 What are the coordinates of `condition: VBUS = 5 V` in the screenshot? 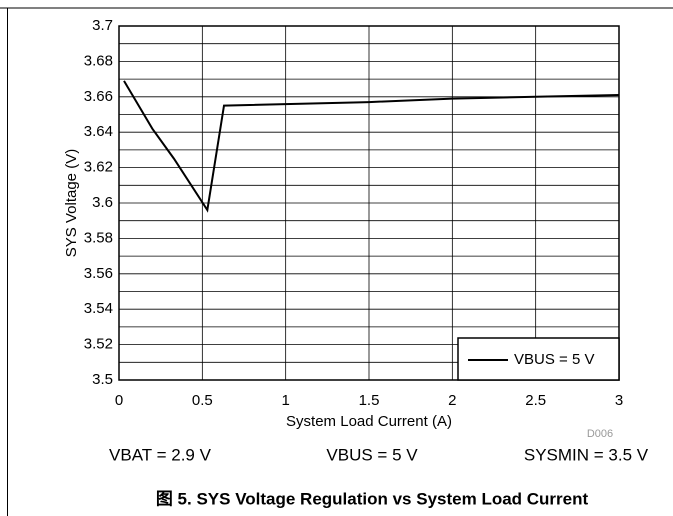 It's located at (372, 454).